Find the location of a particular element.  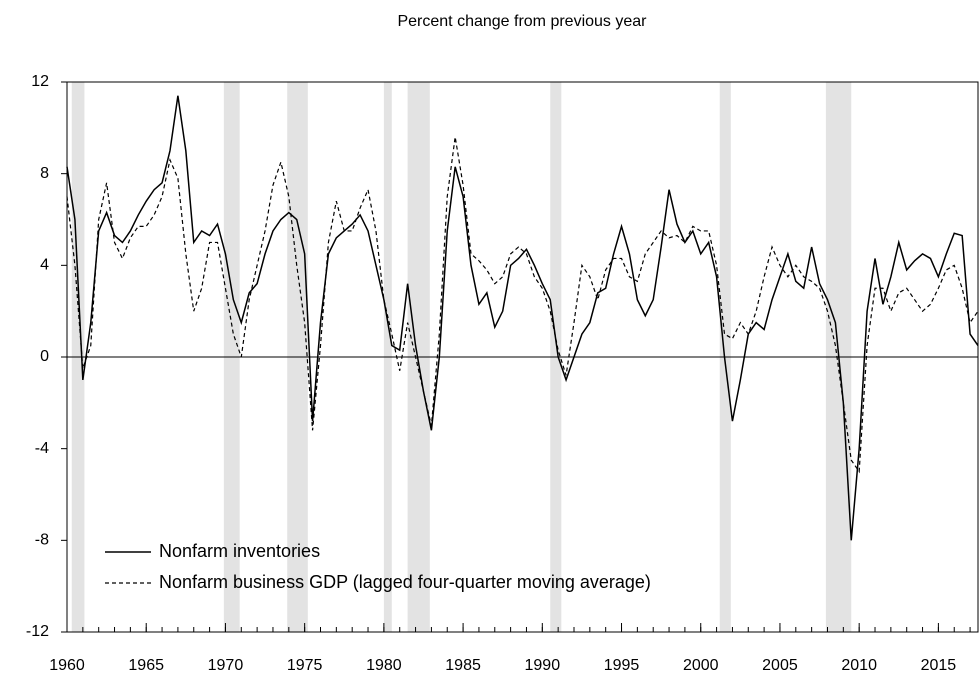

x-tick-label: 1965 is located at coordinates (146, 665).